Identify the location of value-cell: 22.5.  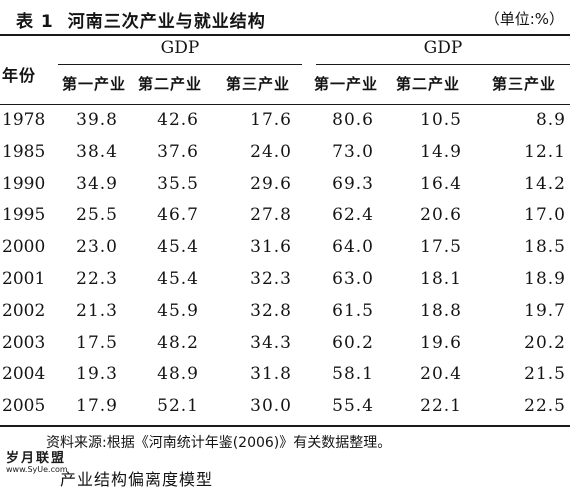
(545, 406).